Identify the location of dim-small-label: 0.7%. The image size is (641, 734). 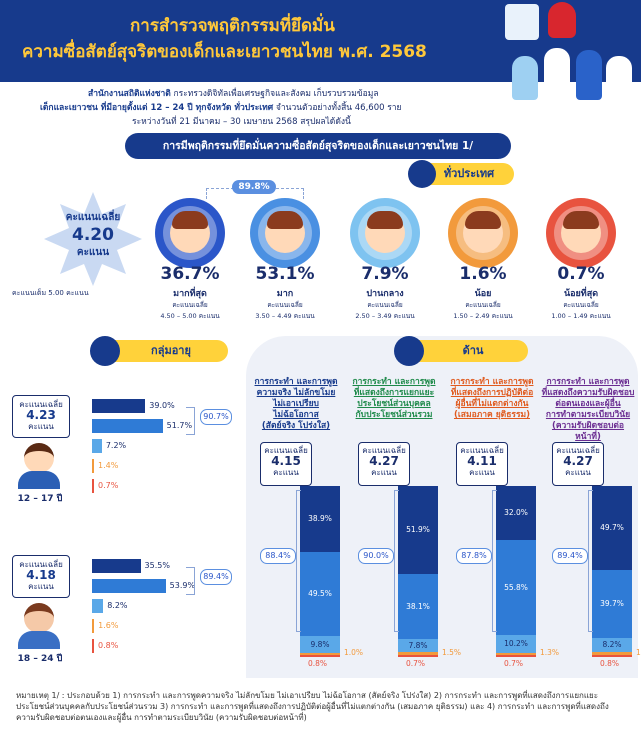
(416, 663).